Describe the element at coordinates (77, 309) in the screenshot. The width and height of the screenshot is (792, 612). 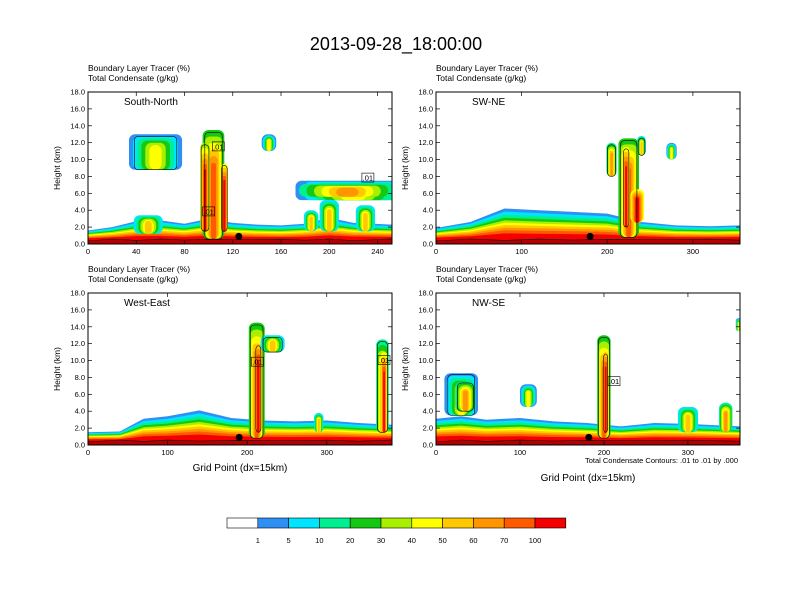
I see `panel-2-ytick-label: 16.0` at that location.